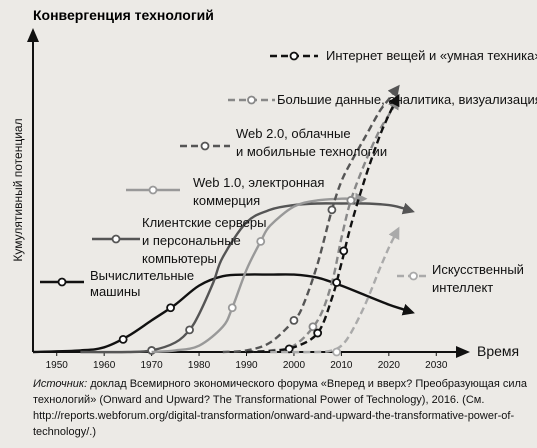 This screenshot has height=448, width=537. What do you see at coordinates (115, 291) in the screenshot?
I see `series-label-computers: машины` at bounding box center [115, 291].